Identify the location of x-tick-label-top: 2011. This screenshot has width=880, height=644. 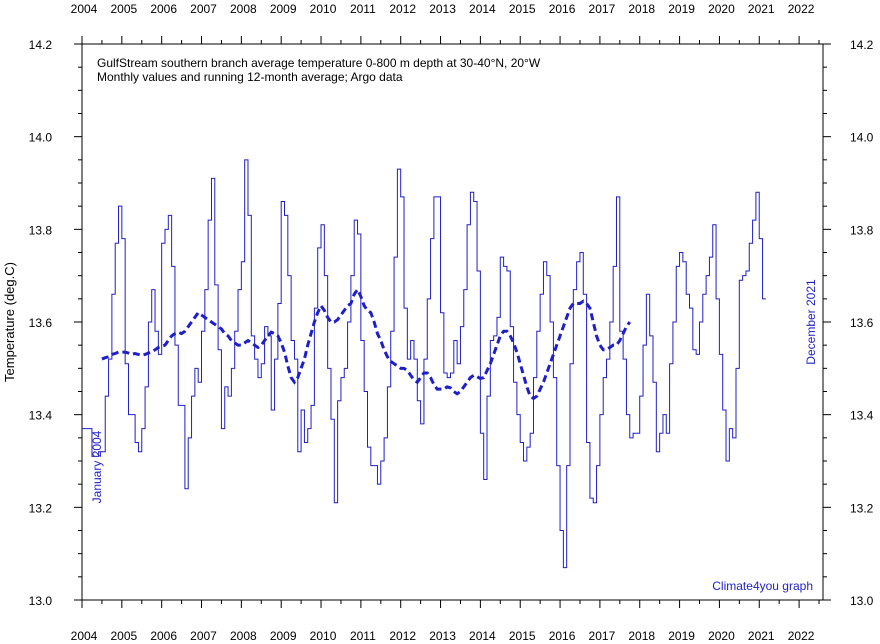
(363, 9).